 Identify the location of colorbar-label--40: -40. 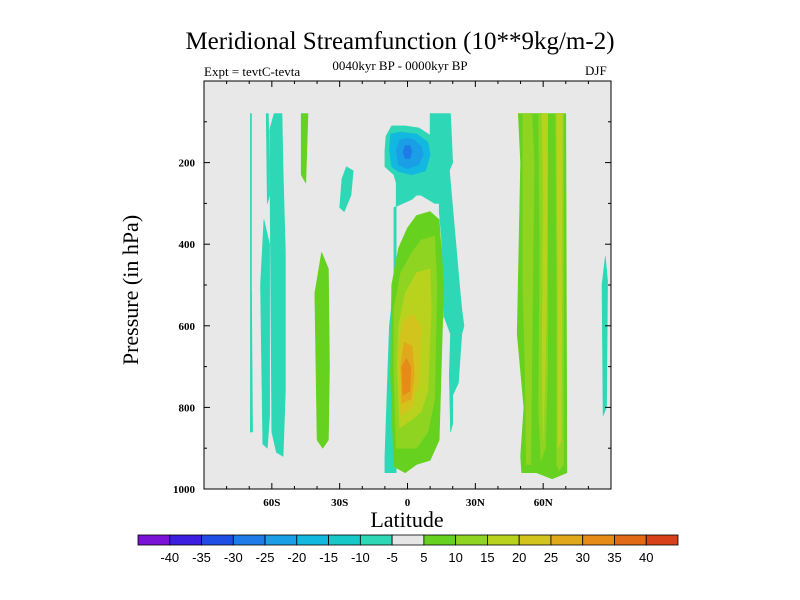
(169, 557).